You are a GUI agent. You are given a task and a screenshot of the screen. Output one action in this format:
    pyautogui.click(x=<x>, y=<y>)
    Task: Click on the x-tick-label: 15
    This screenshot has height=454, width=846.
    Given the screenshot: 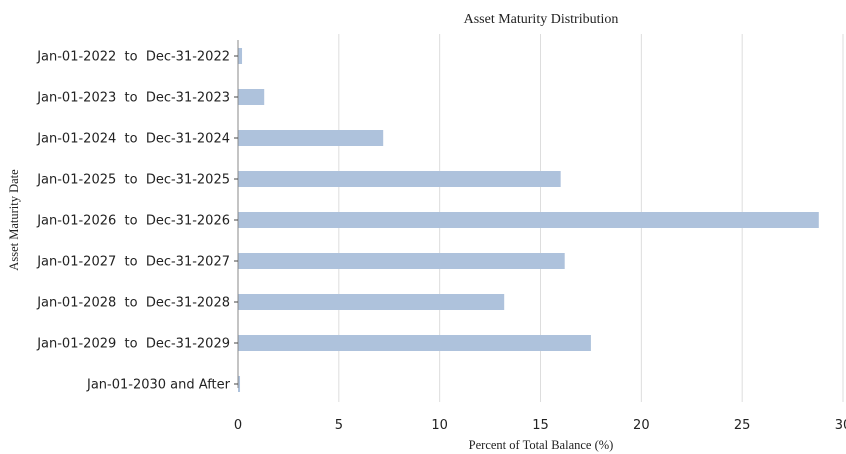 What is the action you would take?
    pyautogui.click(x=540, y=425)
    